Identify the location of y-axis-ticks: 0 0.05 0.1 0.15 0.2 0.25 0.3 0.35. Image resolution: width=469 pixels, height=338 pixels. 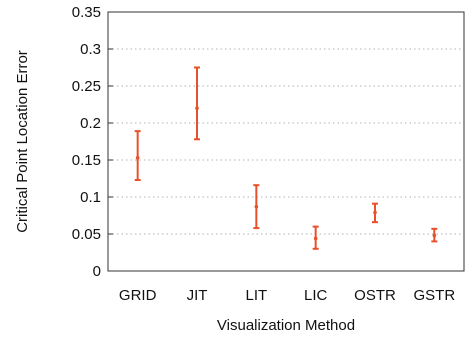
(92, 142).